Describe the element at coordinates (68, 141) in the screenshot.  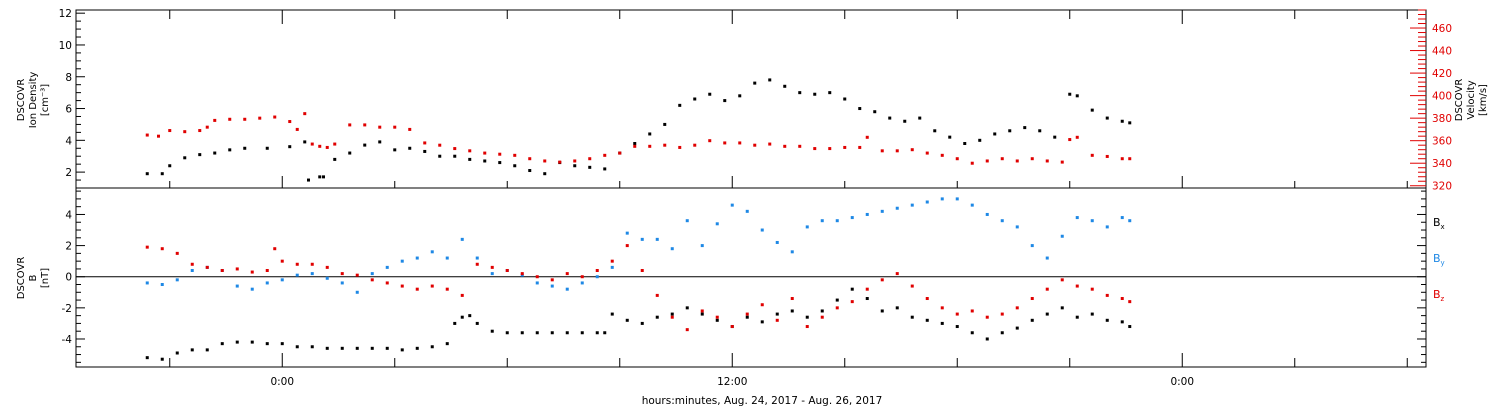
I see `density-tick-label: 4` at that location.